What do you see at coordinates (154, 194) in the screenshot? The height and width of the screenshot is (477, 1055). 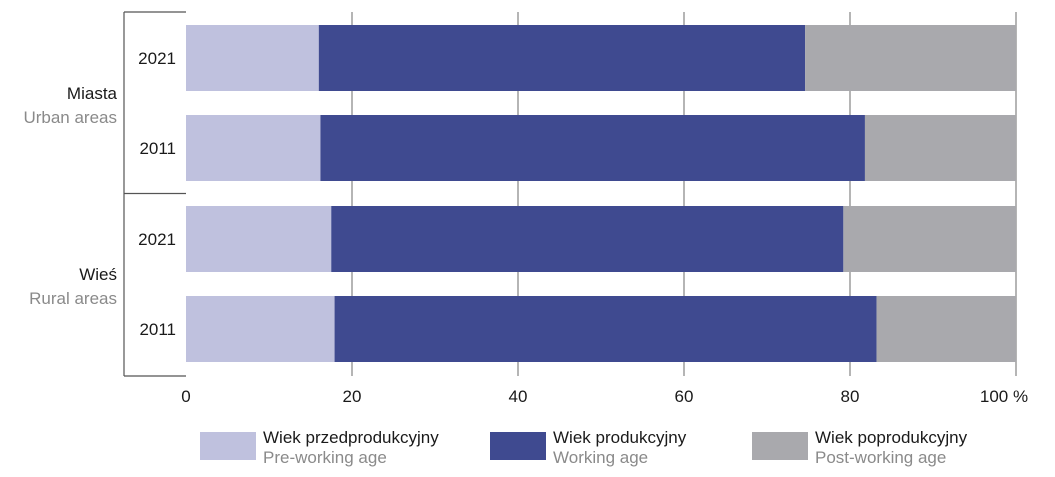 I see `axes` at bounding box center [154, 194].